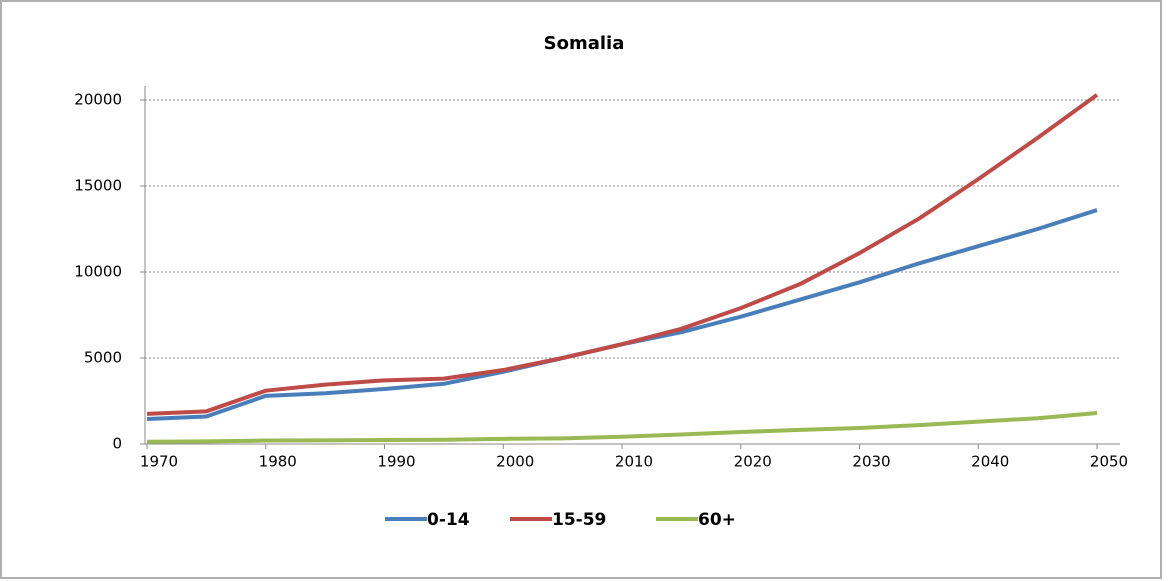 This screenshot has height=581, width=1168. I want to click on x-tick-label: 1970, so click(159, 462).